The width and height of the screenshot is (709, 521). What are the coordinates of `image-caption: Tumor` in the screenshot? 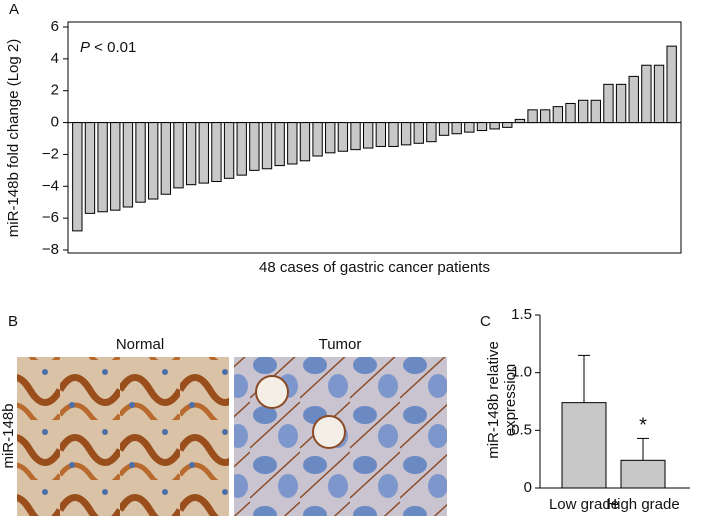 It's located at (340, 344).